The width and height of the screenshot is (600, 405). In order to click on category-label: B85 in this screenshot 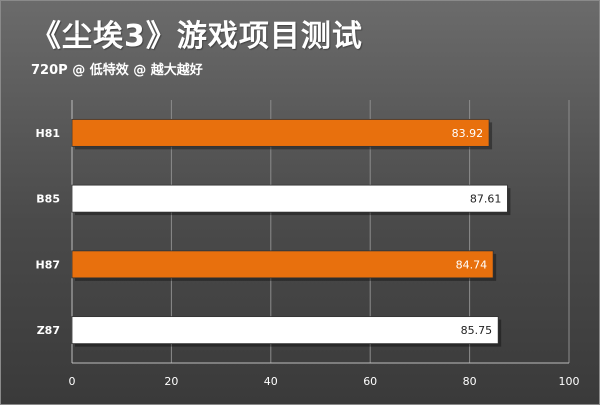, I will do `click(48, 199)`.